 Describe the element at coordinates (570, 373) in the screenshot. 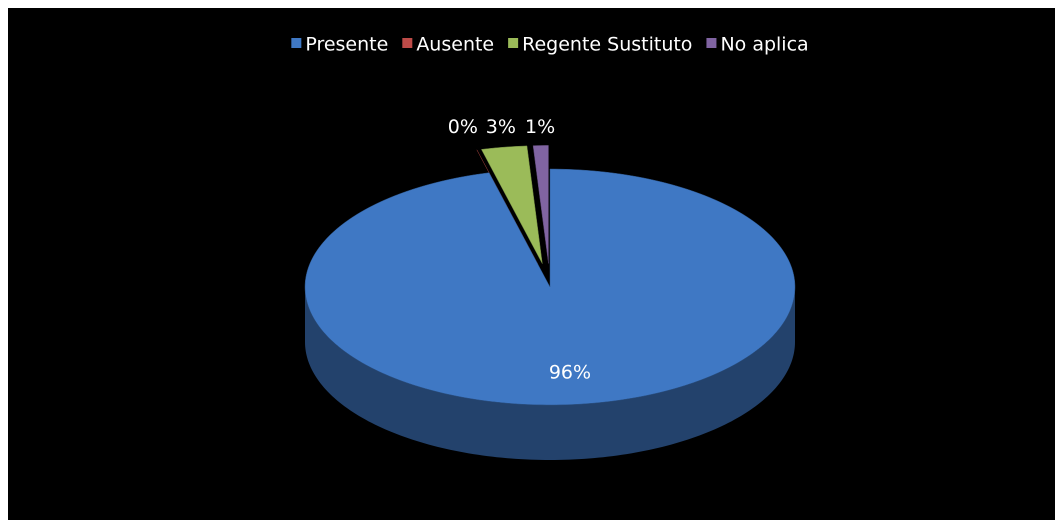

I see `data-label: 96%` at that location.